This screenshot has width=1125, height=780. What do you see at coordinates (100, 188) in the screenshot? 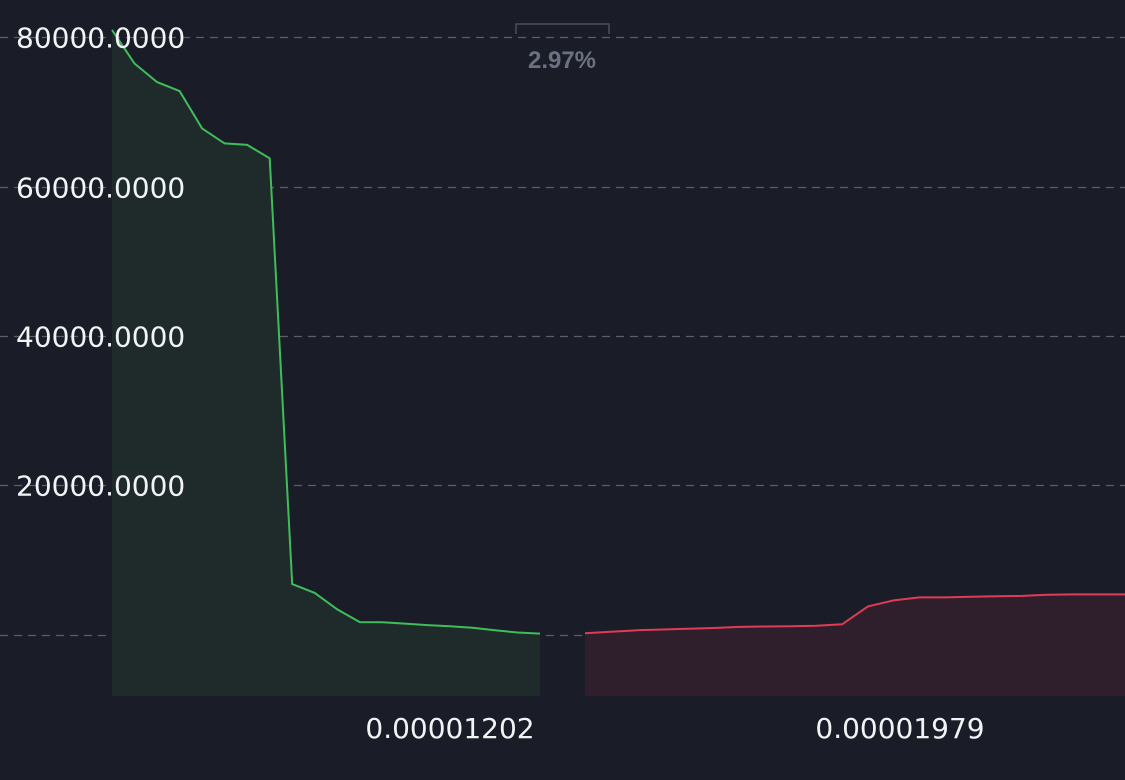
I see `y-tick-label: 60000.0000` at bounding box center [100, 188].